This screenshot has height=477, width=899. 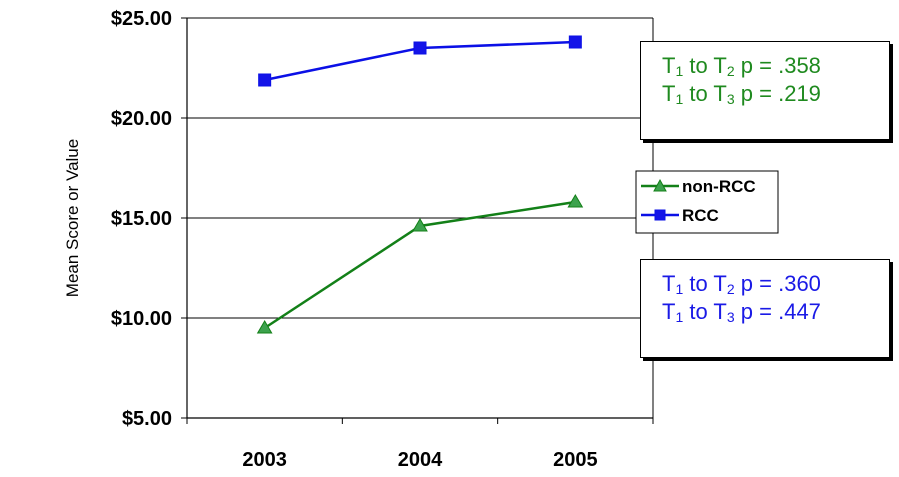 I want to click on sig-p-value: p = .447, so click(x=777, y=311).